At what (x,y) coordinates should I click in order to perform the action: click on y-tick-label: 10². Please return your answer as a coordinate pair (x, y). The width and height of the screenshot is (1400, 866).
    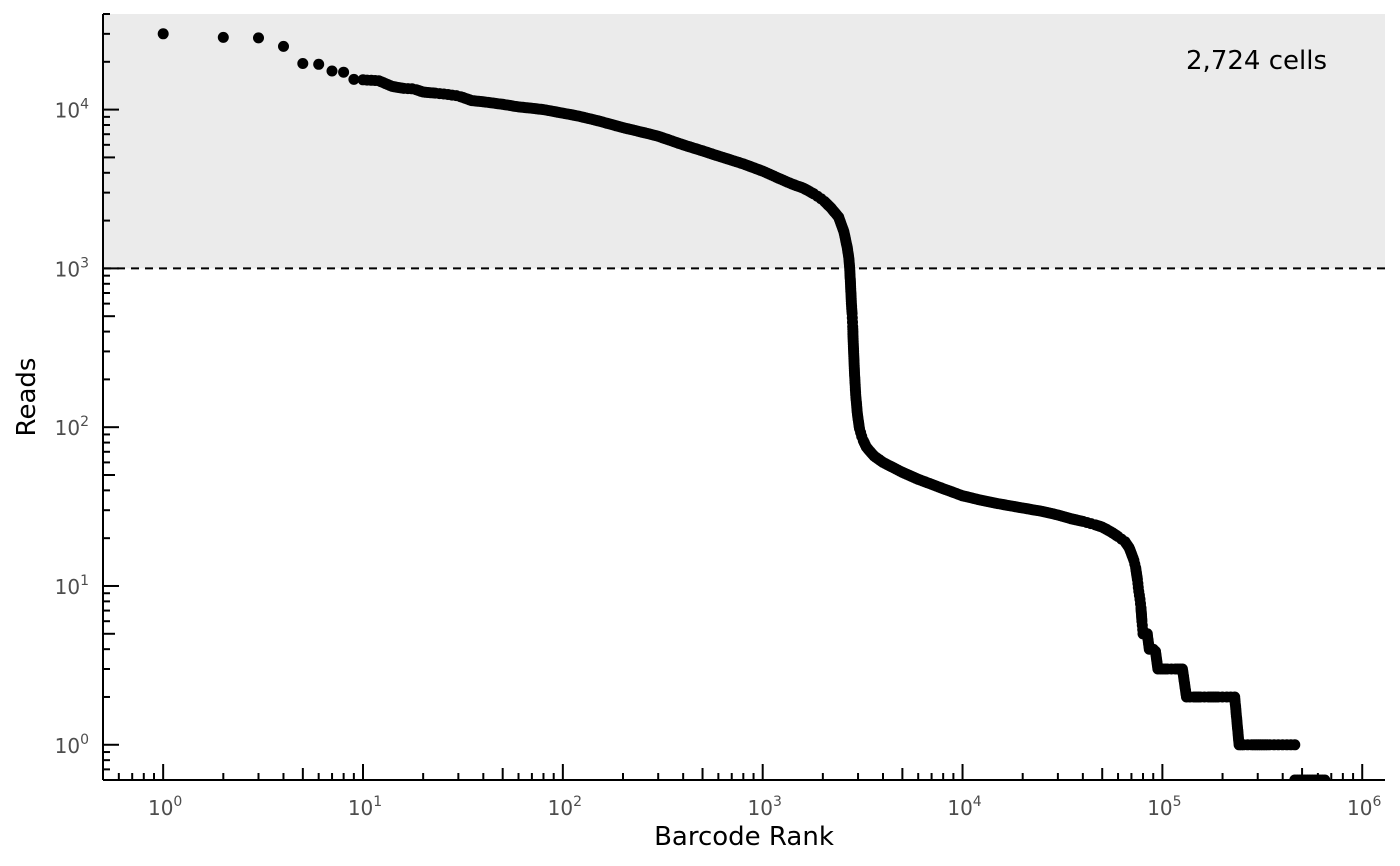
    Looking at the image, I should click on (72, 427).